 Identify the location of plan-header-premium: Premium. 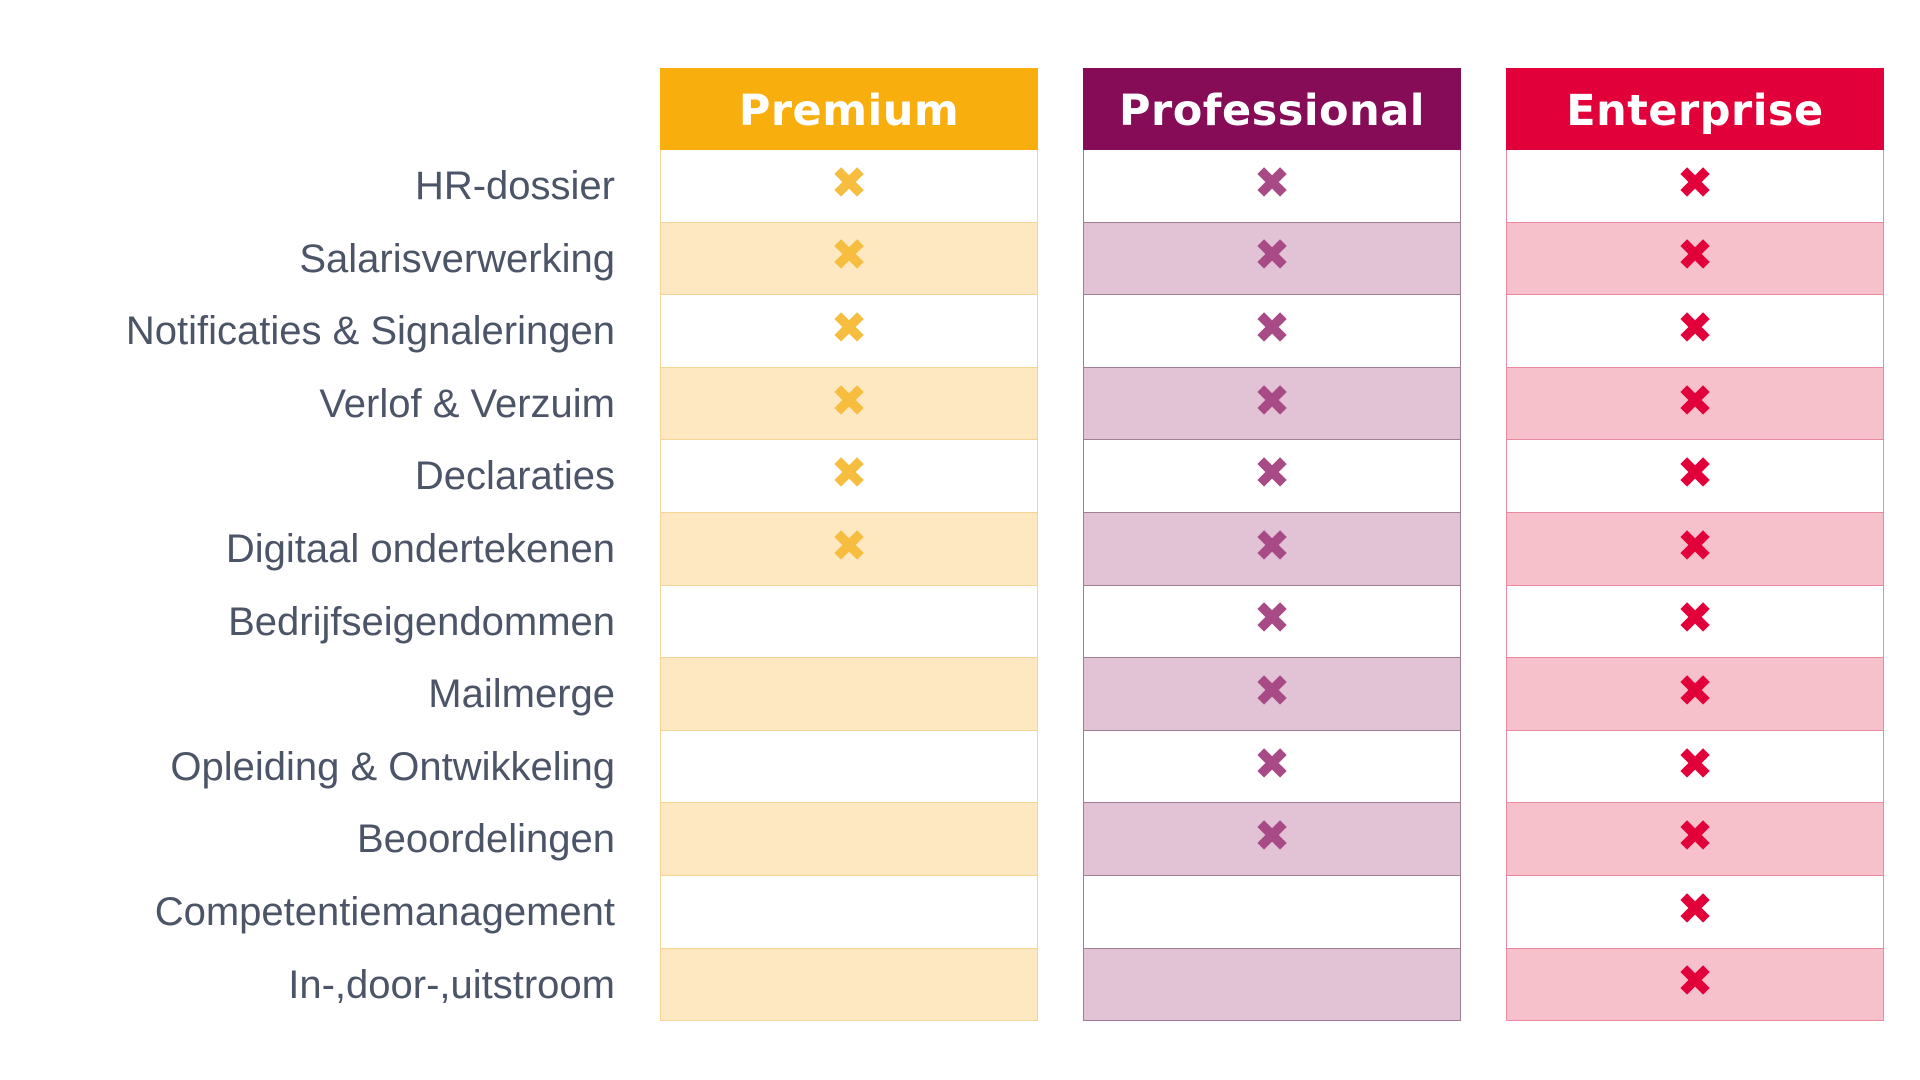
(849, 109).